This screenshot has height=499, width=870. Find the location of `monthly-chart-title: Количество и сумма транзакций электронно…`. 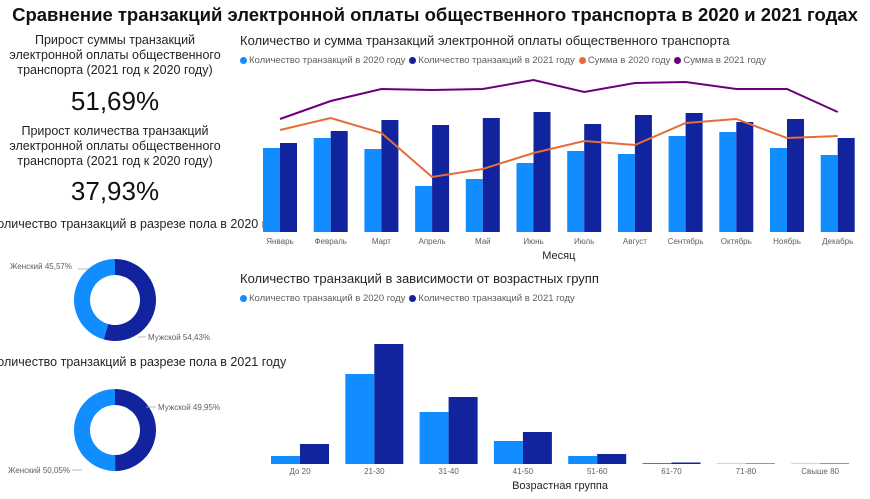

monthly-chart-title: Количество и сумма транзакций электронно… is located at coordinates (485, 40).